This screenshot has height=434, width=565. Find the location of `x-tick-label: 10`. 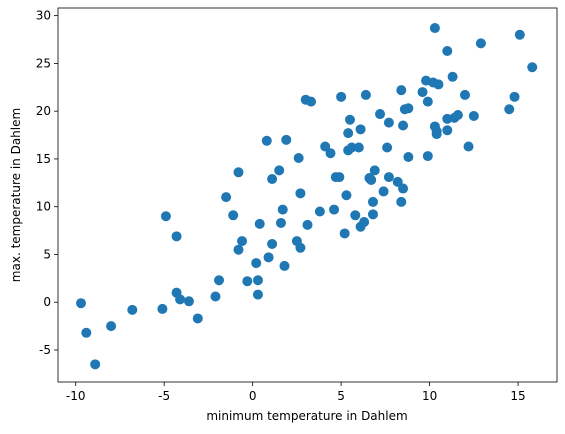

x-tick-label: 10 is located at coordinates (429, 396).